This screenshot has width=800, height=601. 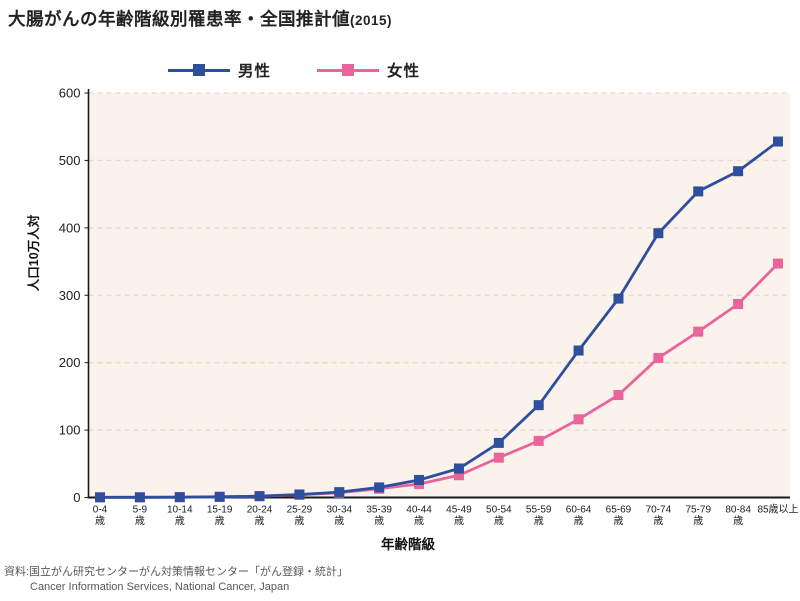 What do you see at coordinates (379, 516) in the screenshot?
I see `x-tick-label: 35-39 歳` at bounding box center [379, 516].